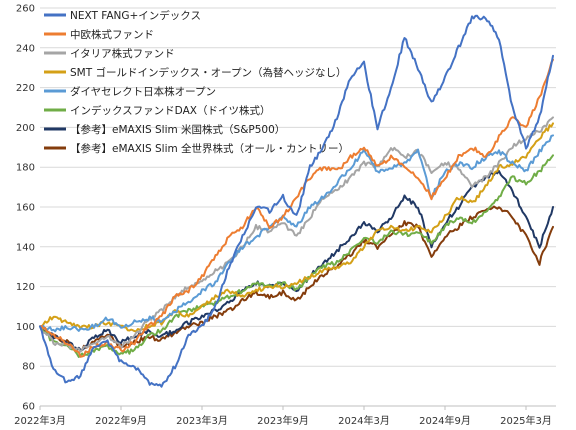 The height and width of the screenshot is (430, 576). I want to click on legend-label: 【参考】eMAXIS Slim 全世界株式（オール・カントリー）, so click(209, 148).